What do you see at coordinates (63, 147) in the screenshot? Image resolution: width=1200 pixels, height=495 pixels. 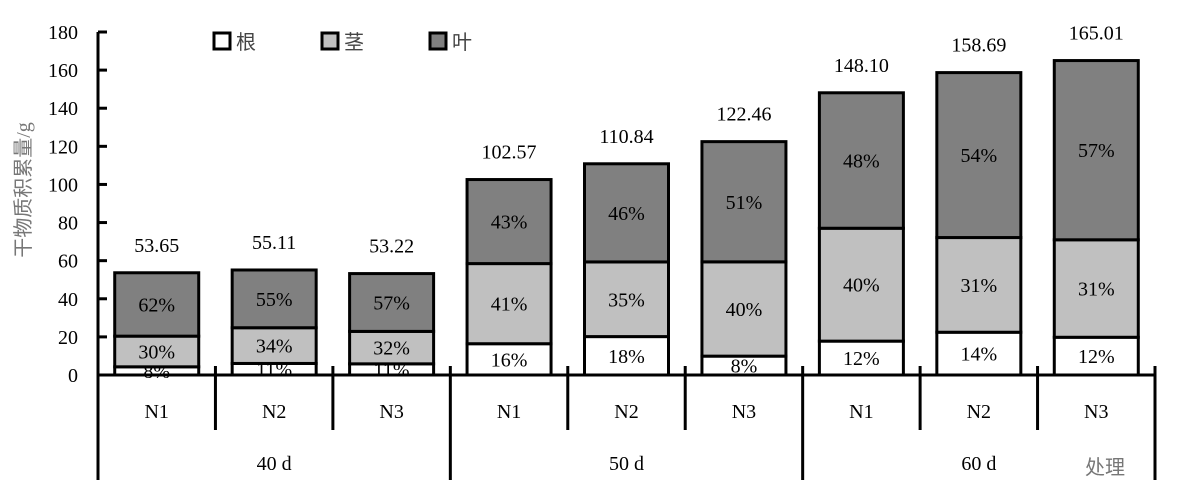 I see `y-tick-label: 120` at bounding box center [63, 147].